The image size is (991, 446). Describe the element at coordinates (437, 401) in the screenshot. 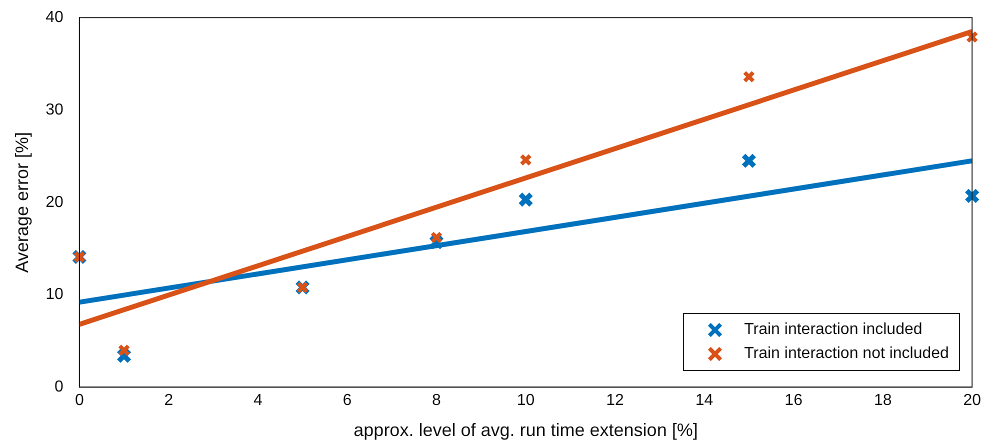

I see `x-tick-label: 8` at that location.